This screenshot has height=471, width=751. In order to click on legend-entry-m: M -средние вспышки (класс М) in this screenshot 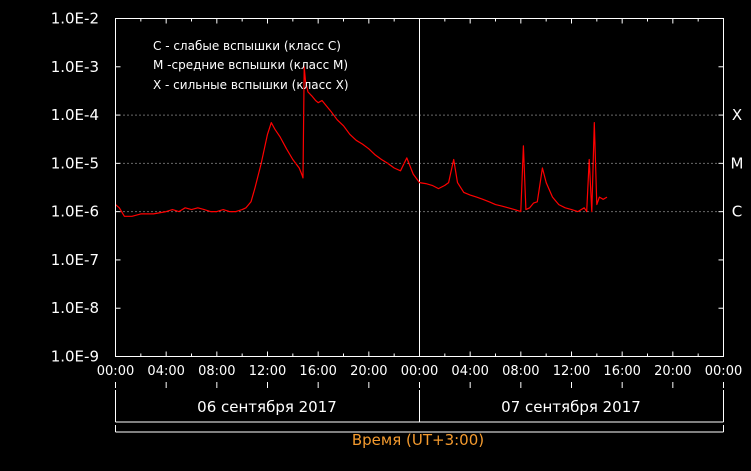, I will do `click(250, 65)`.